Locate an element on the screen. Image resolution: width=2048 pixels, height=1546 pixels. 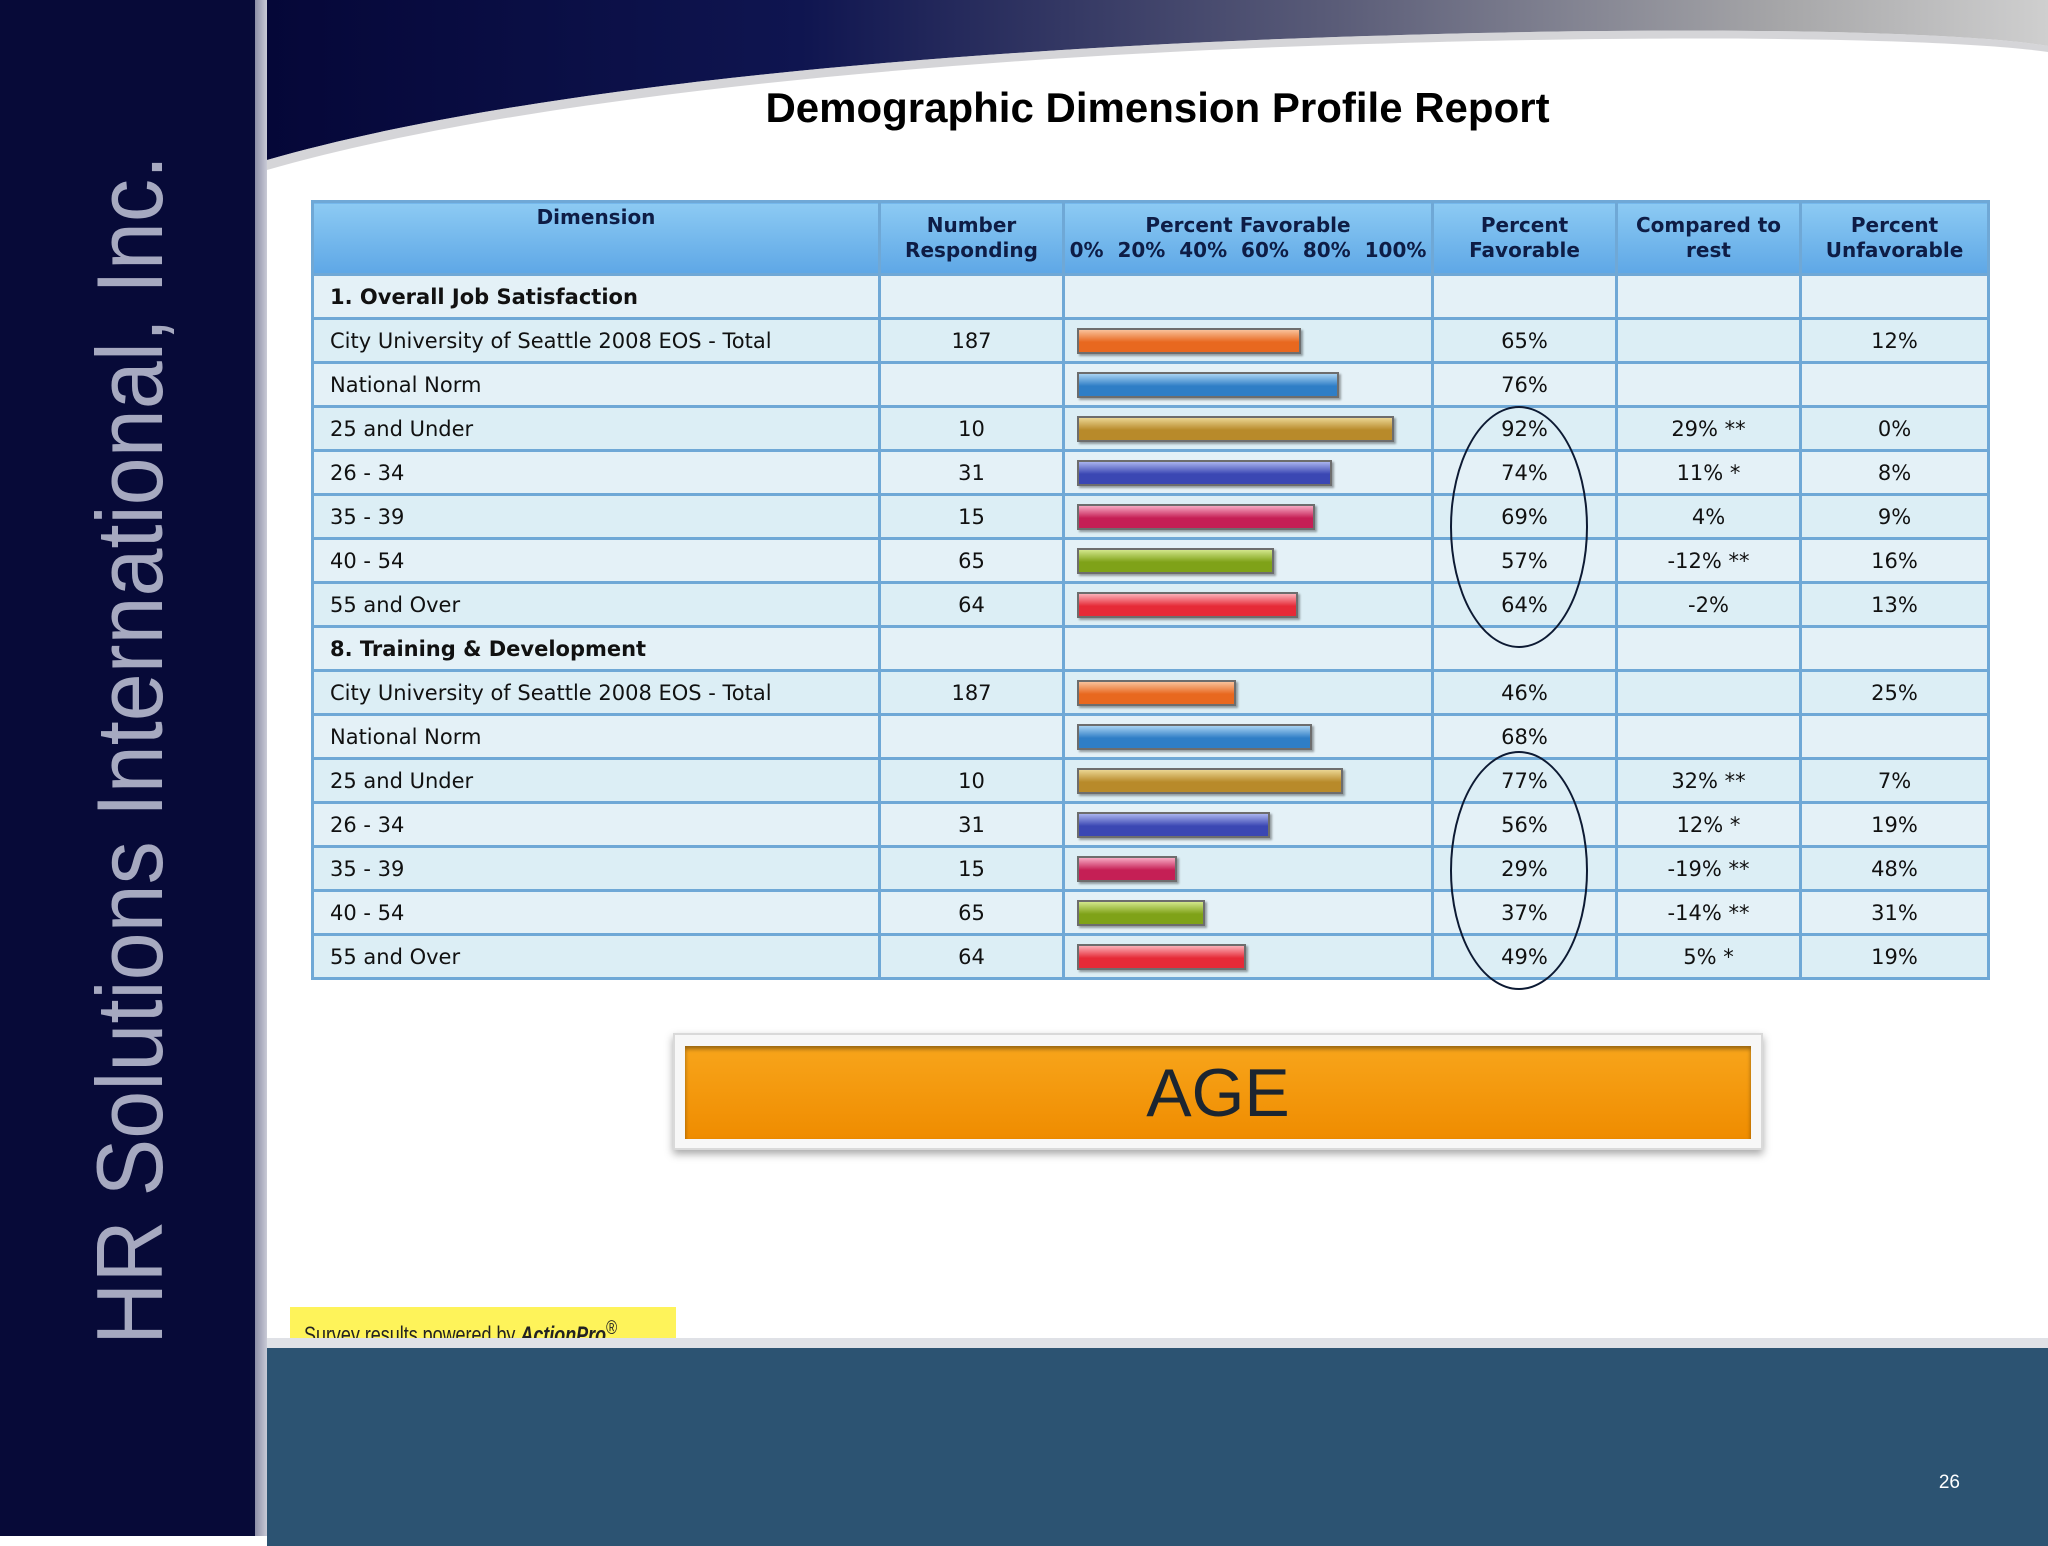
percent-unfavorable-cell: 13% is located at coordinates (1894, 604).